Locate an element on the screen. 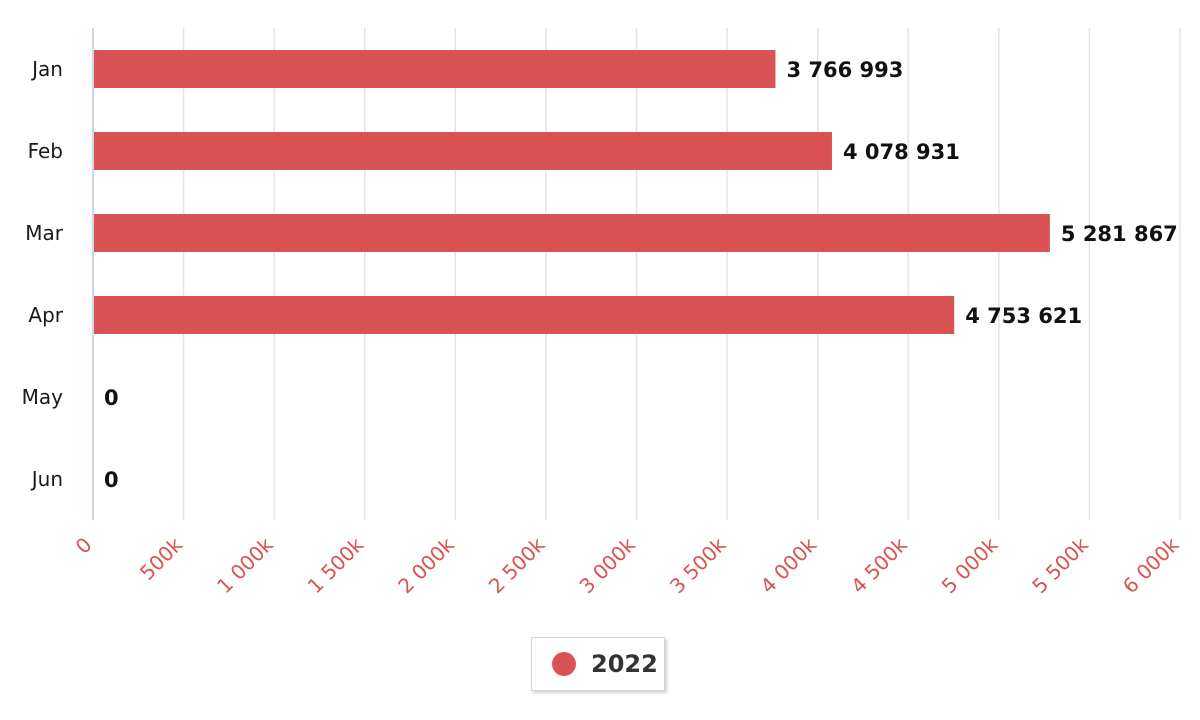  x-tick-label: 4 000k is located at coordinates (789, 565).